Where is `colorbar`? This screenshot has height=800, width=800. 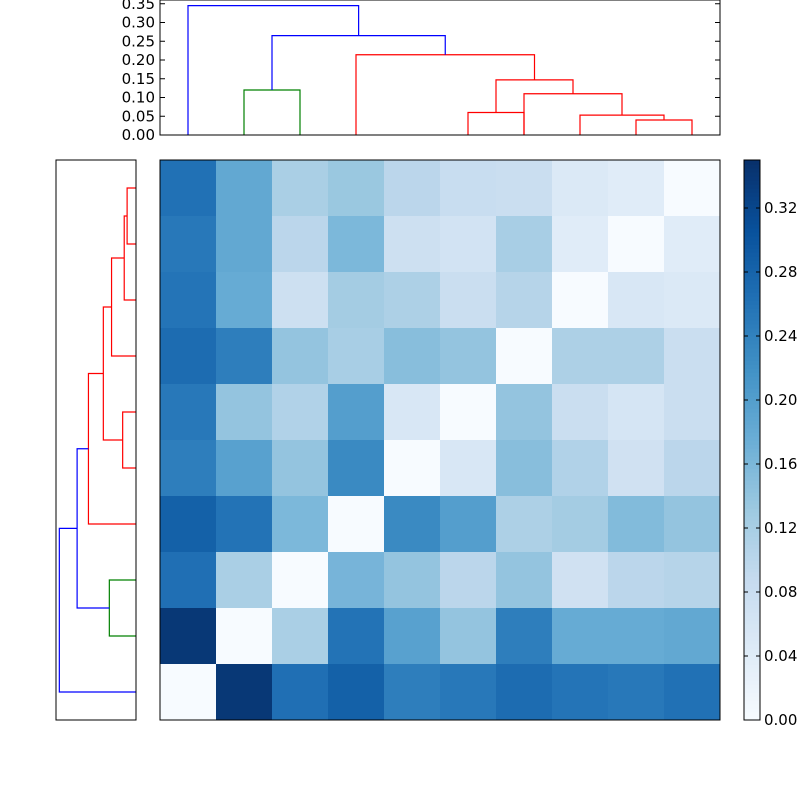 colorbar is located at coordinates (752, 440).